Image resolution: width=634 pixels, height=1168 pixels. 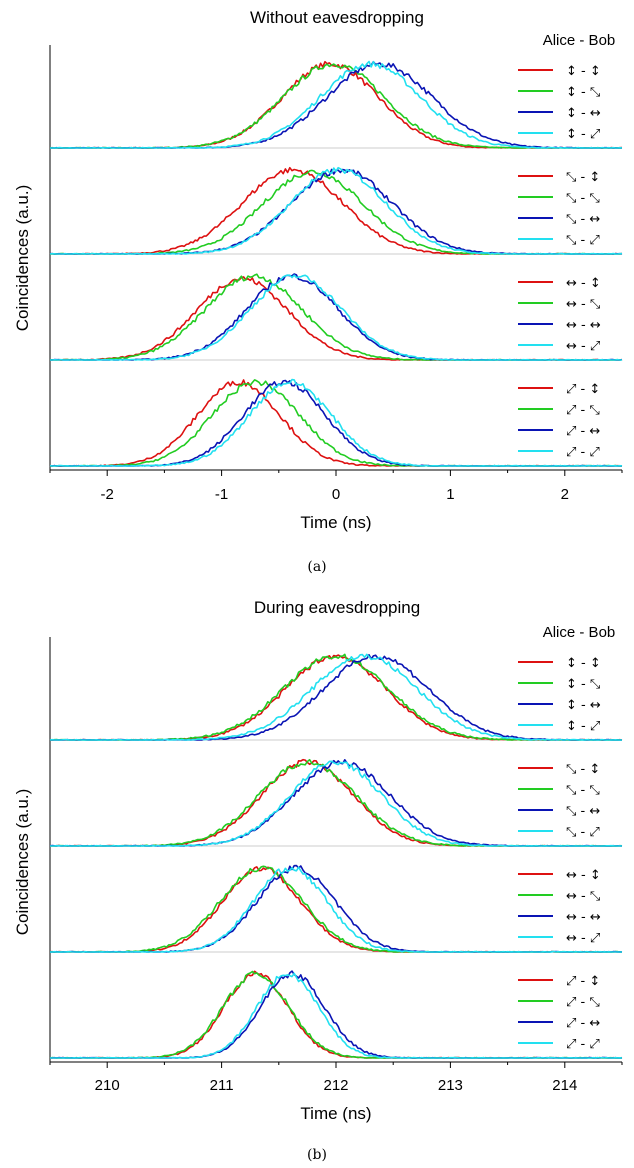 What do you see at coordinates (565, 494) in the screenshot?
I see `x-tick-label: 2` at bounding box center [565, 494].